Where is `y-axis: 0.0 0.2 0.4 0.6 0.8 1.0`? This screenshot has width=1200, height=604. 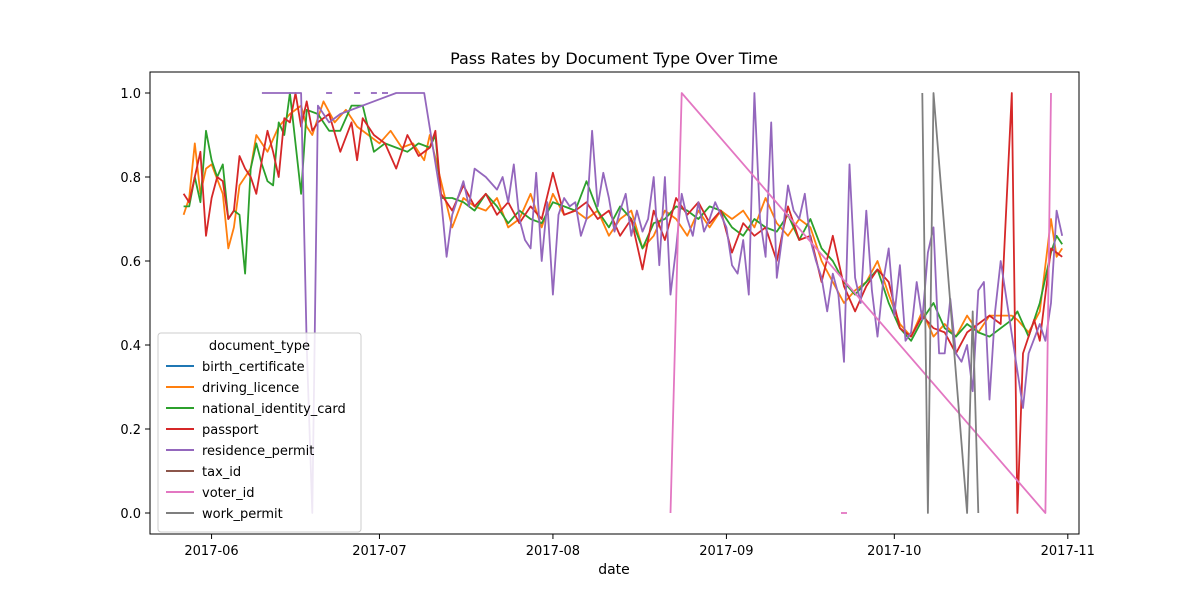
y-axis: 0.0 0.2 0.4 0.6 0.8 1.0 is located at coordinates (135, 304).